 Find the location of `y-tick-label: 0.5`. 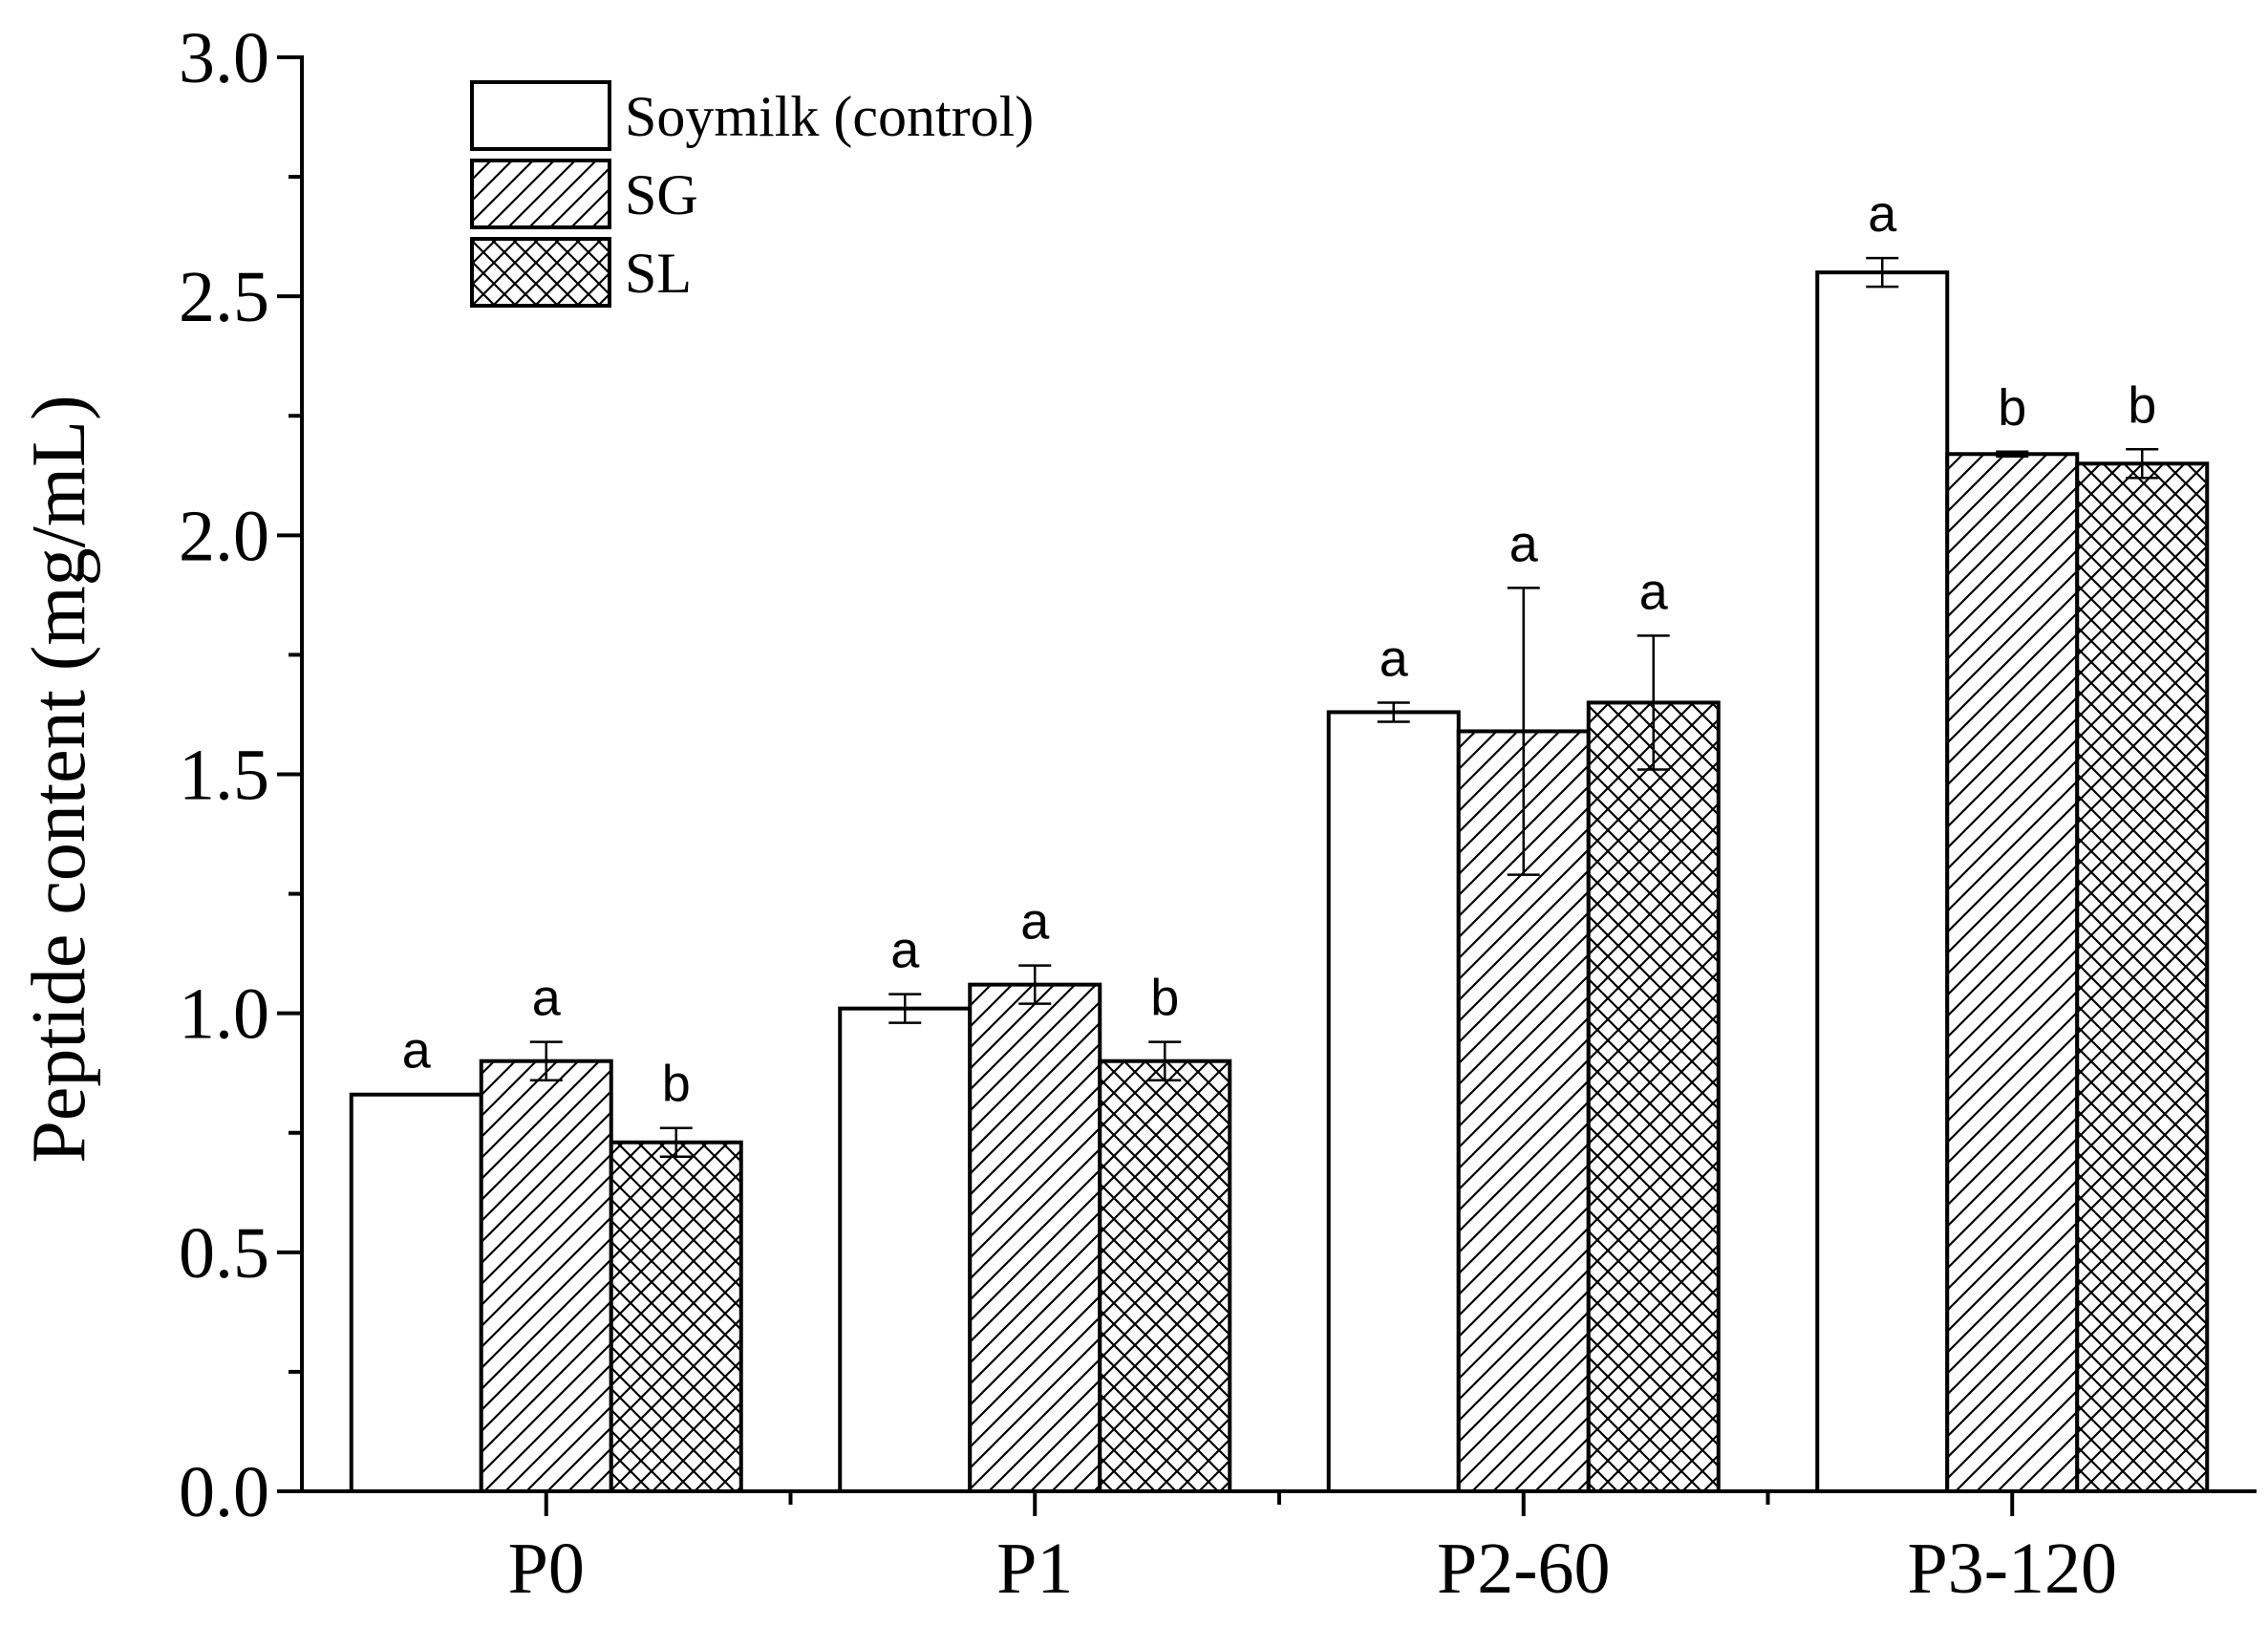

y-tick-label: 0.5 is located at coordinates (224, 1253).